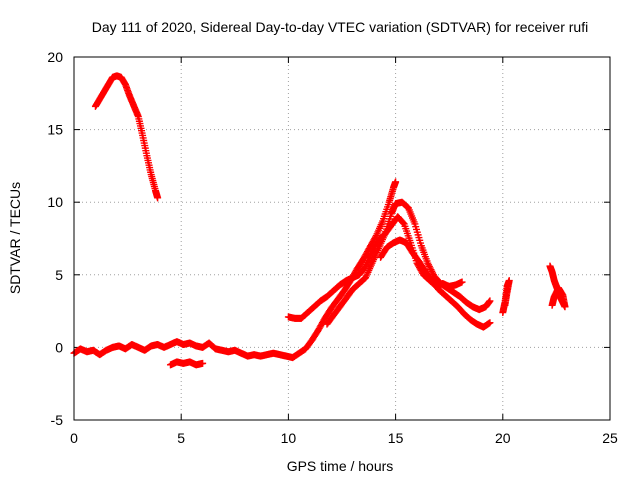  Describe the element at coordinates (55, 202) in the screenshot. I see `y-tick-label: 10` at that location.